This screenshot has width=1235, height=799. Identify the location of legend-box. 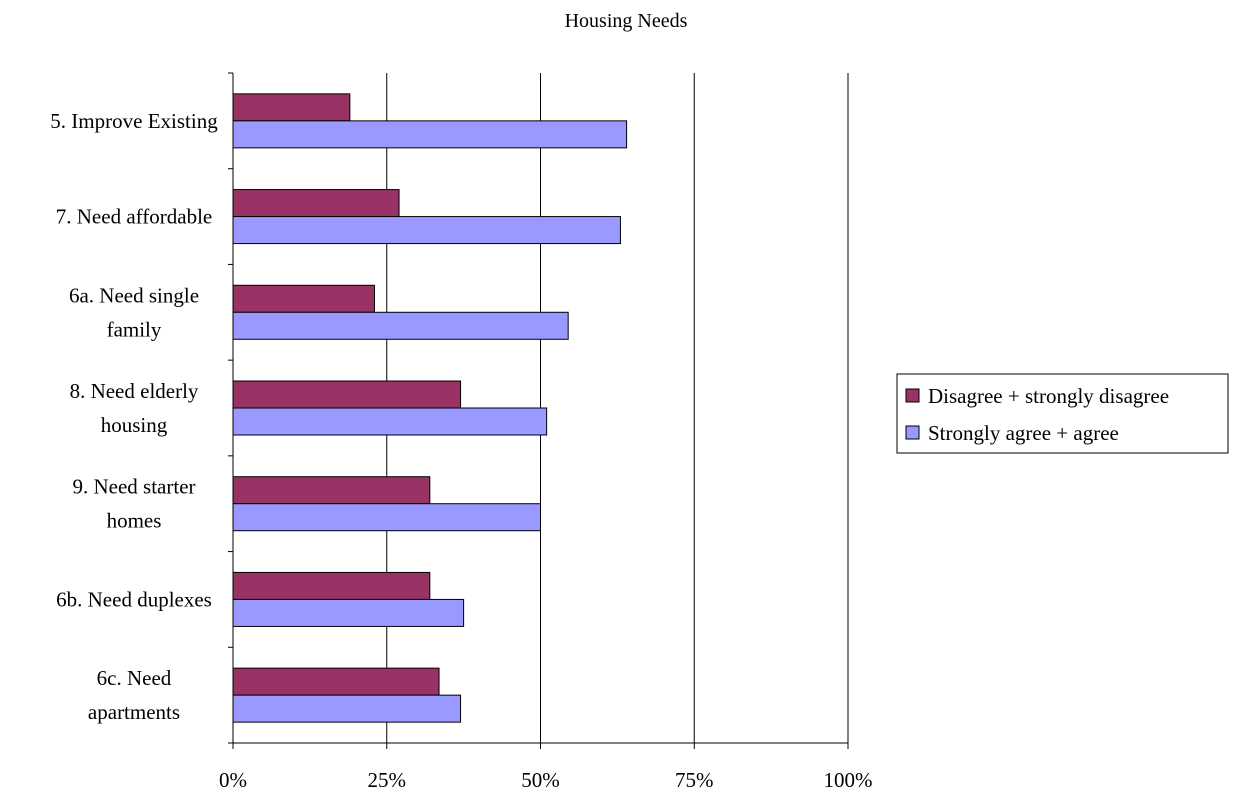
(1062, 413).